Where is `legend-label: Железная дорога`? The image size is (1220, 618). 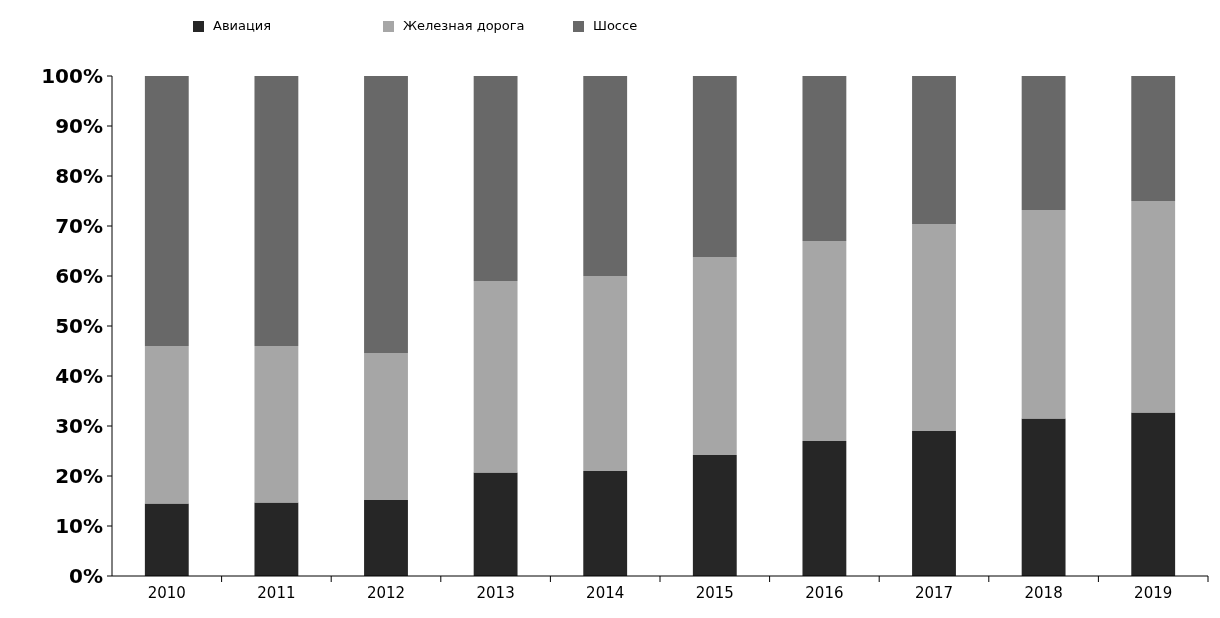
legend-label: Железная дорога is located at coordinates (464, 25).